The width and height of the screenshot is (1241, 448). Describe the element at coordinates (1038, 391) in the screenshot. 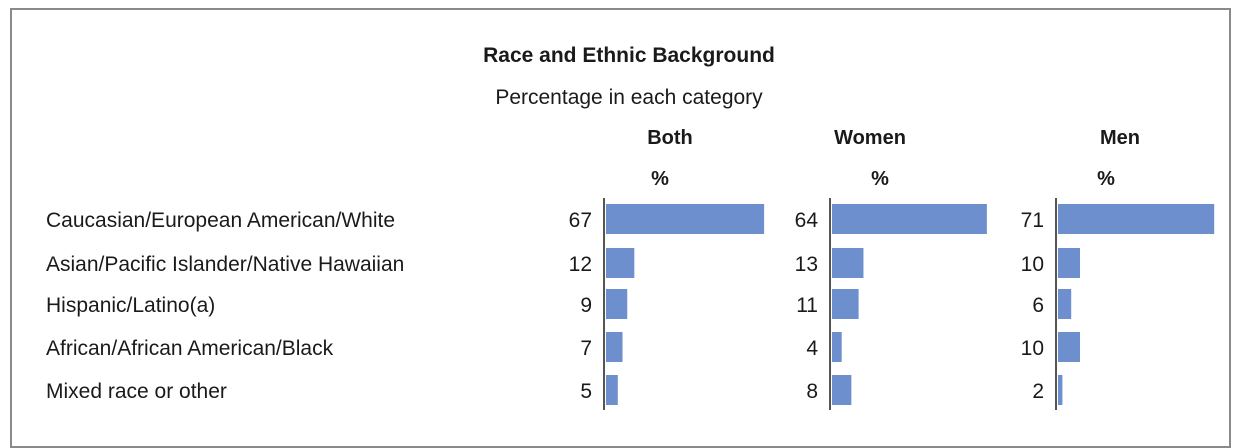

I see `value-label-men: 2` at that location.